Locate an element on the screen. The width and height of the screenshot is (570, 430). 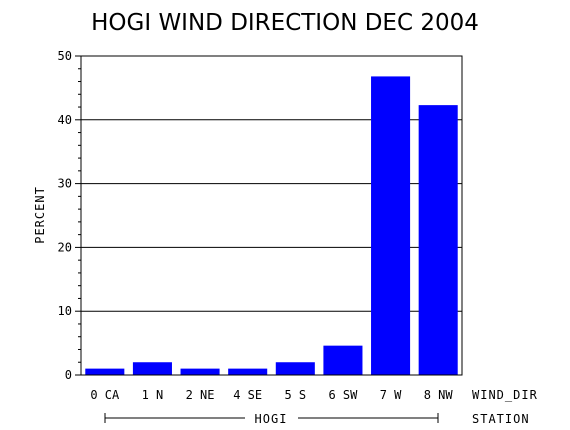
bar-7-w is located at coordinates (391, 225).